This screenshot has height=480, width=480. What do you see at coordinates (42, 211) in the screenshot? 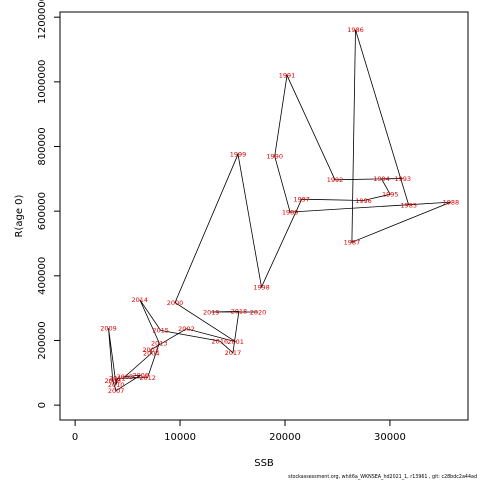
I see `y-tick-label: 600000` at bounding box center [42, 211].